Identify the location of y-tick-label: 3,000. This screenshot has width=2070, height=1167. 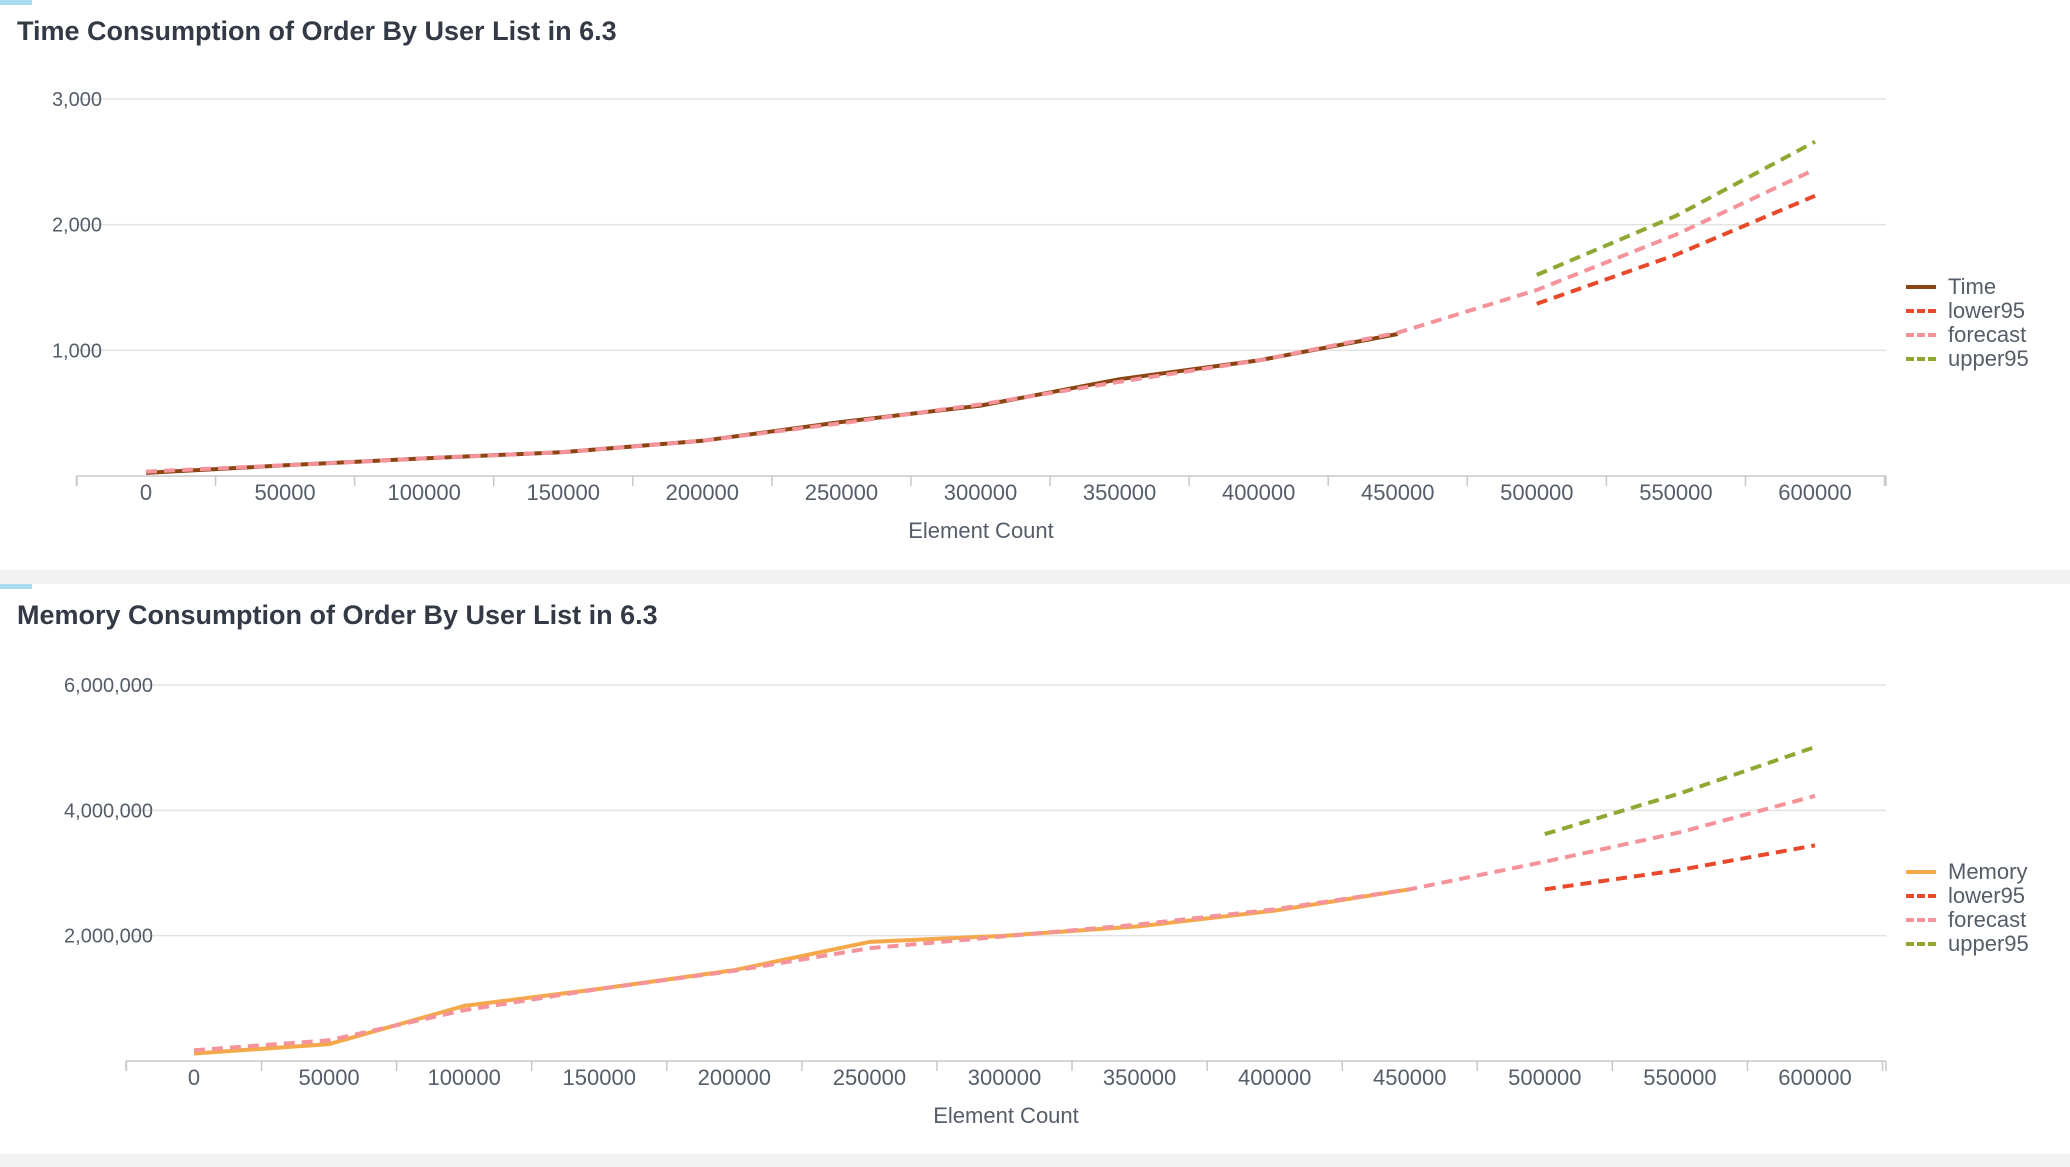
(77, 100).